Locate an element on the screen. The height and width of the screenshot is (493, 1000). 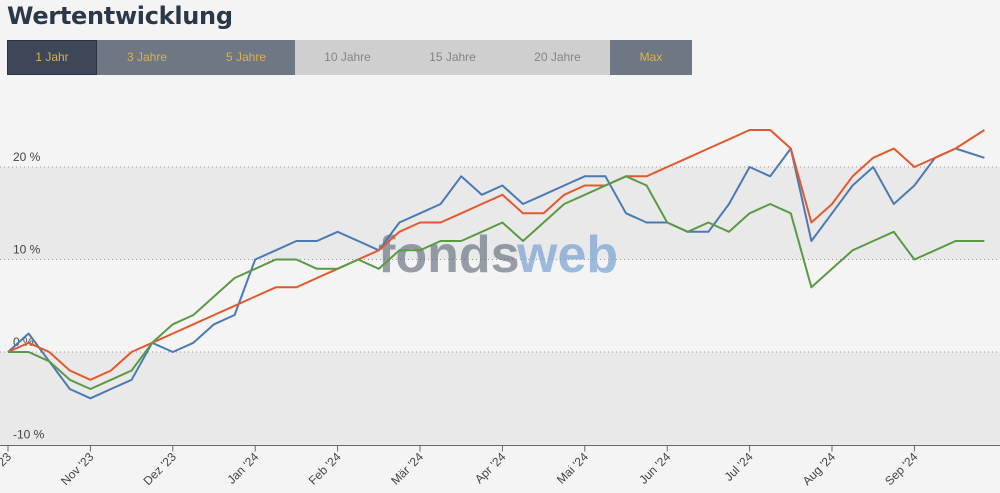
y-tick-label: -10 % is located at coordinates (29, 435).